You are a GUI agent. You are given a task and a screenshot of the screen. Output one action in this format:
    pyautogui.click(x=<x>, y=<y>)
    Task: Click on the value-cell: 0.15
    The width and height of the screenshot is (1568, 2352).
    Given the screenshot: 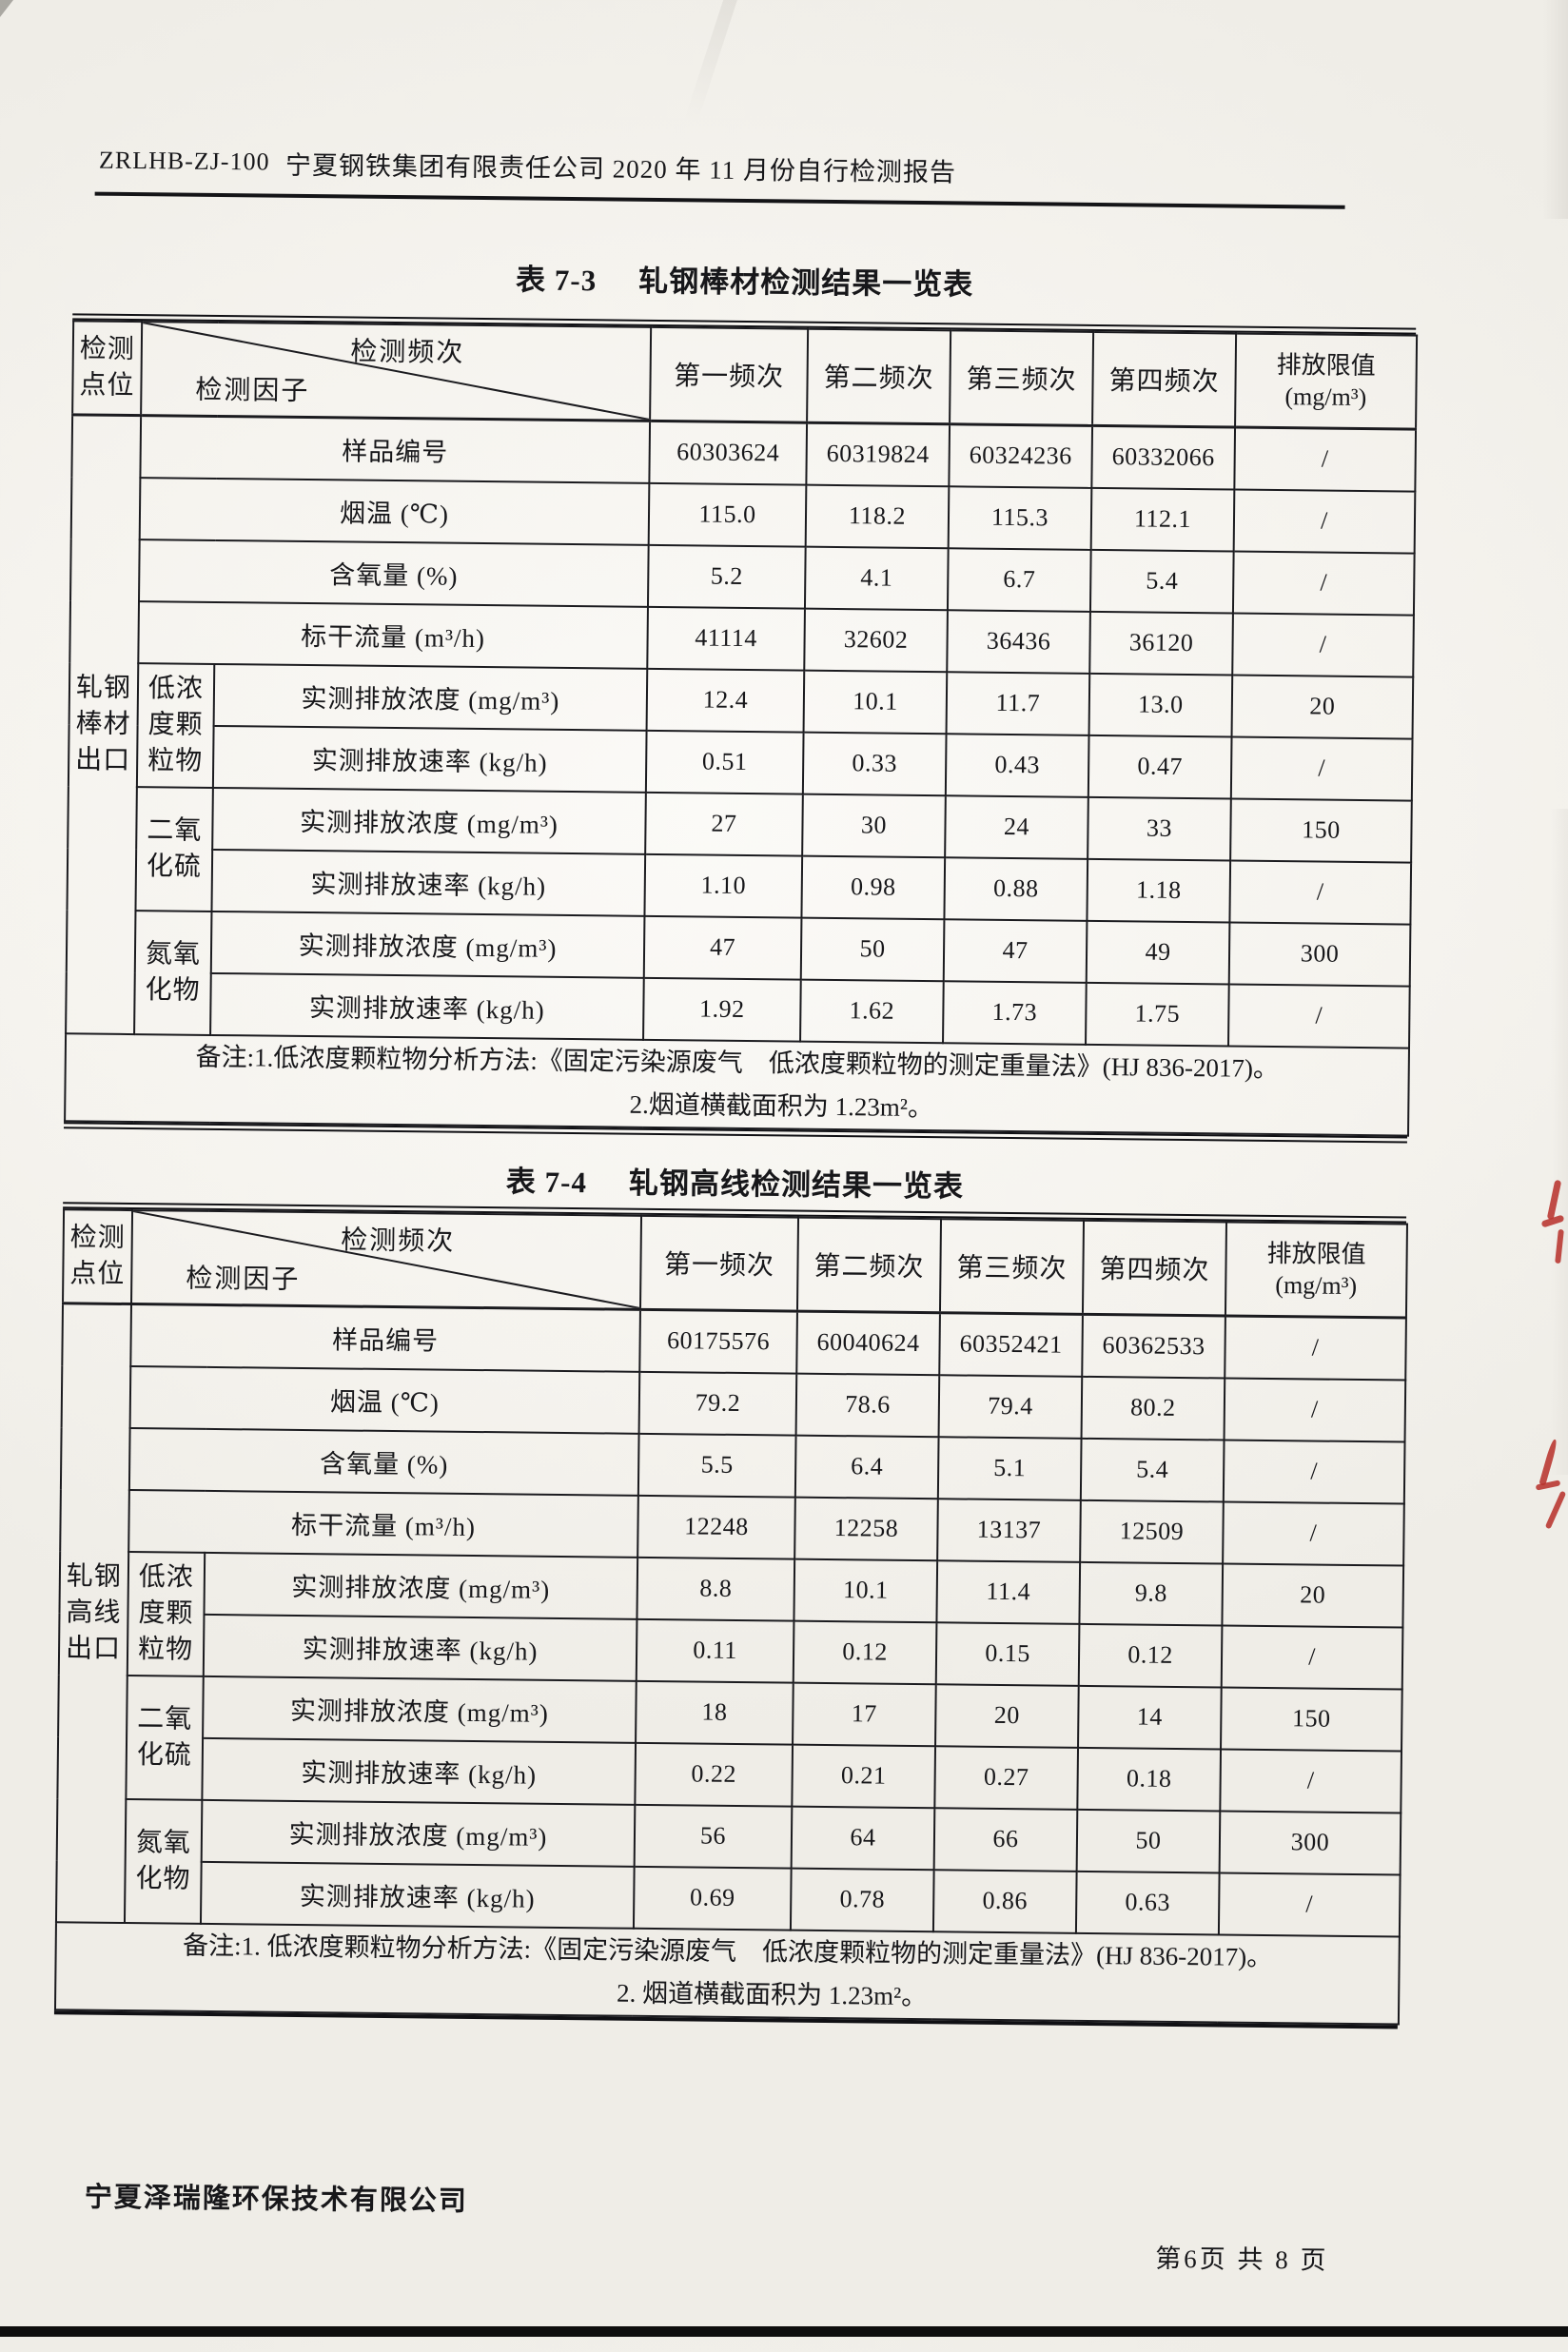 What is the action you would take?
    pyautogui.click(x=1007, y=1653)
    